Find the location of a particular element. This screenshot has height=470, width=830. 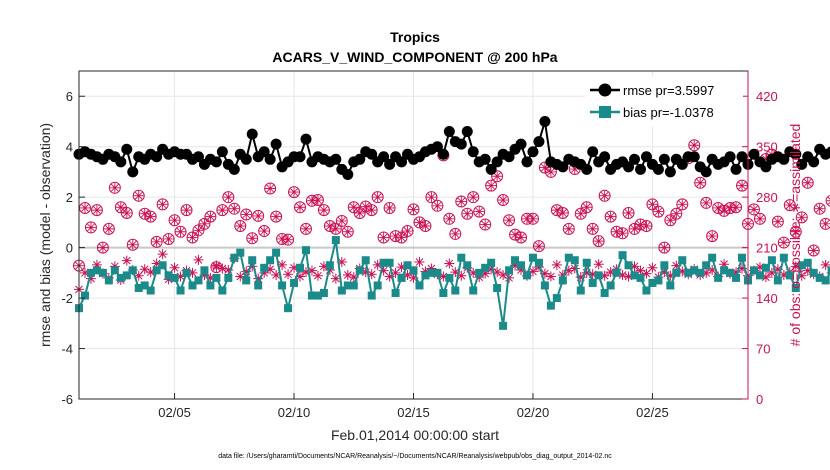

x-tick-label: 02/25 is located at coordinates (652, 412).